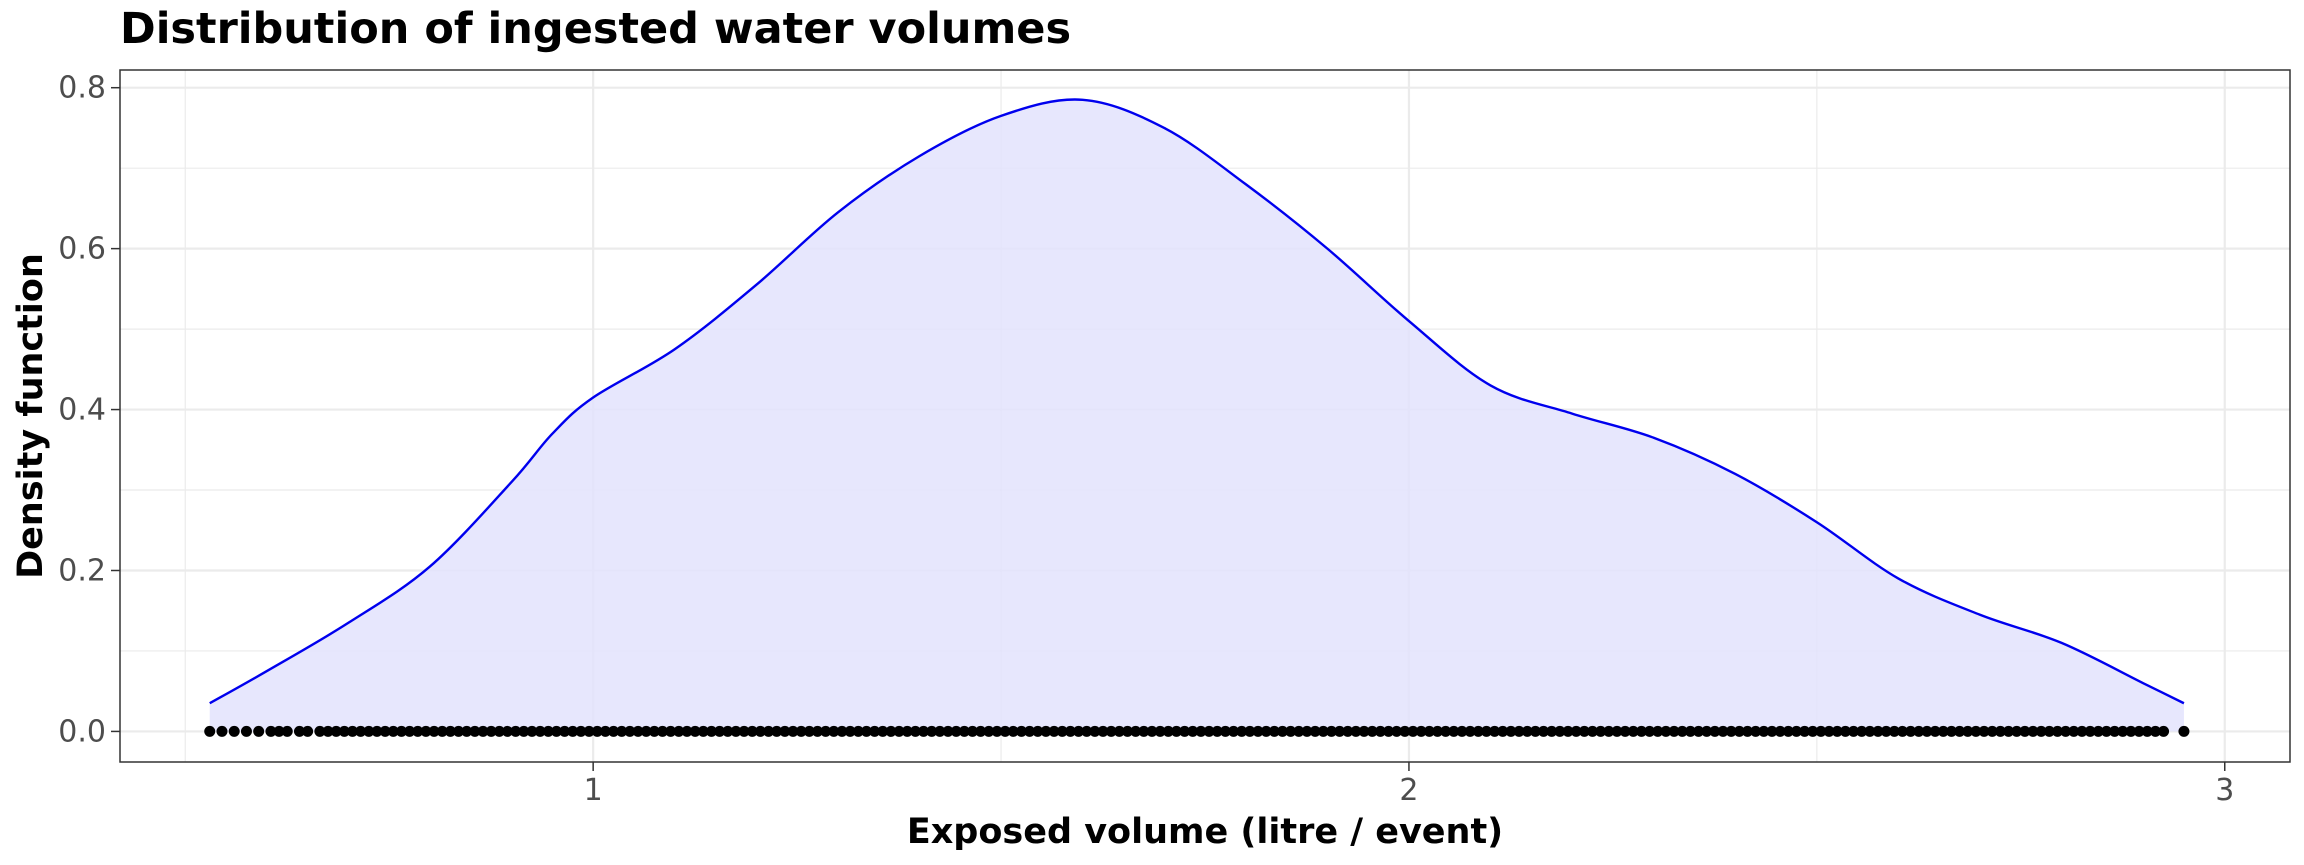  What do you see at coordinates (82, 410) in the screenshot?
I see `y-tick-label: 0.4` at bounding box center [82, 410].